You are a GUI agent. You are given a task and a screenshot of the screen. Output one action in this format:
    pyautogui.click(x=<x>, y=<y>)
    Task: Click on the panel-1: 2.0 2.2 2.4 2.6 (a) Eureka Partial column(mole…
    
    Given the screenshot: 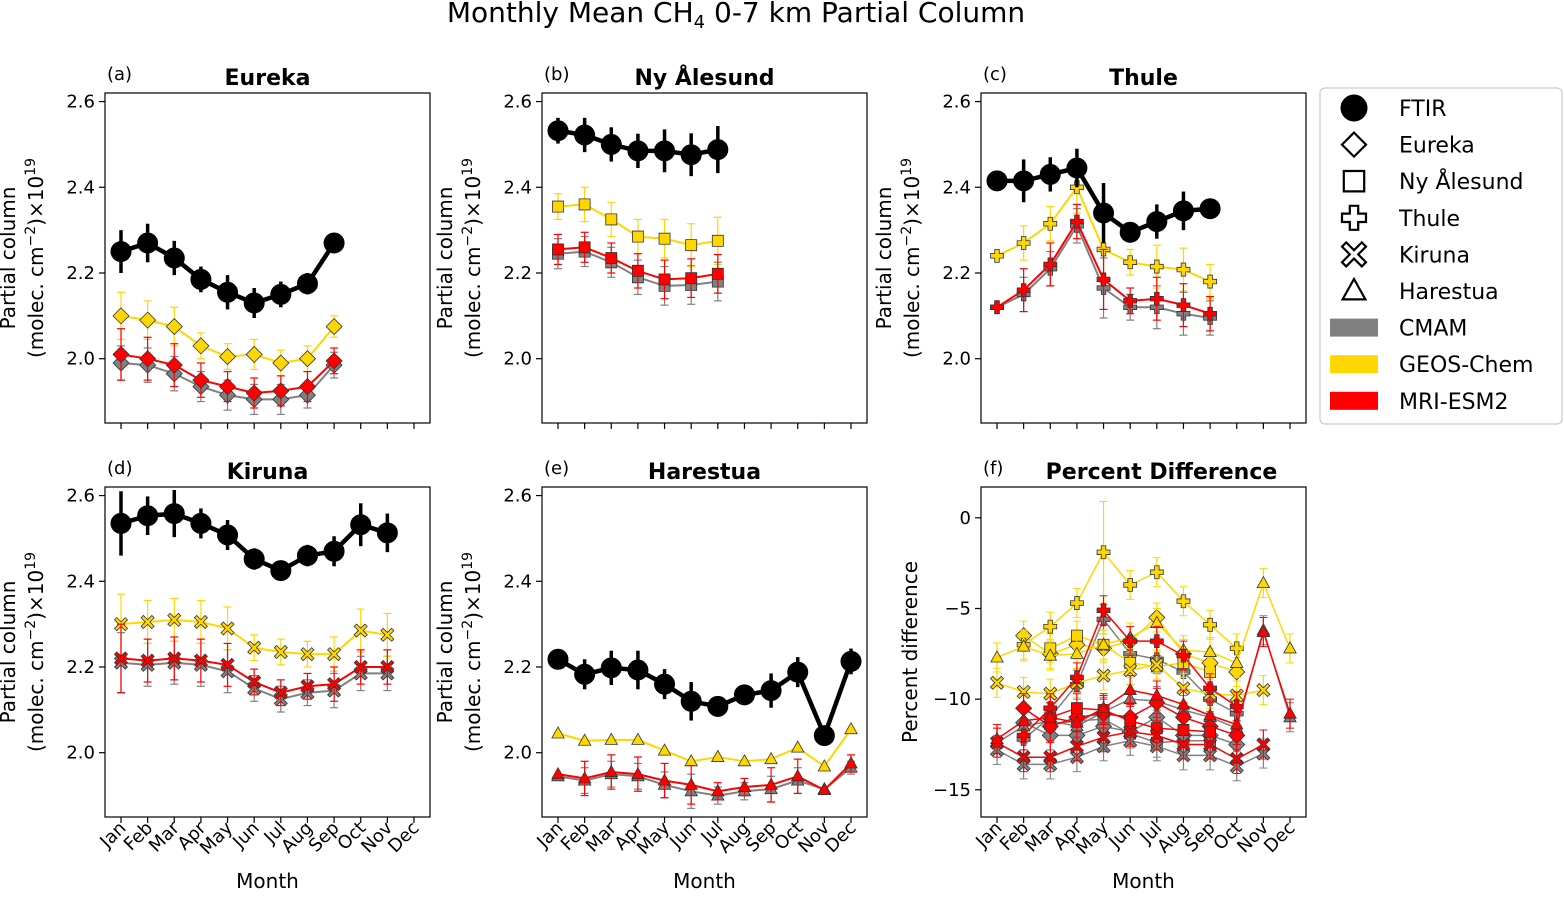 What is the action you would take?
    pyautogui.click(x=215, y=246)
    